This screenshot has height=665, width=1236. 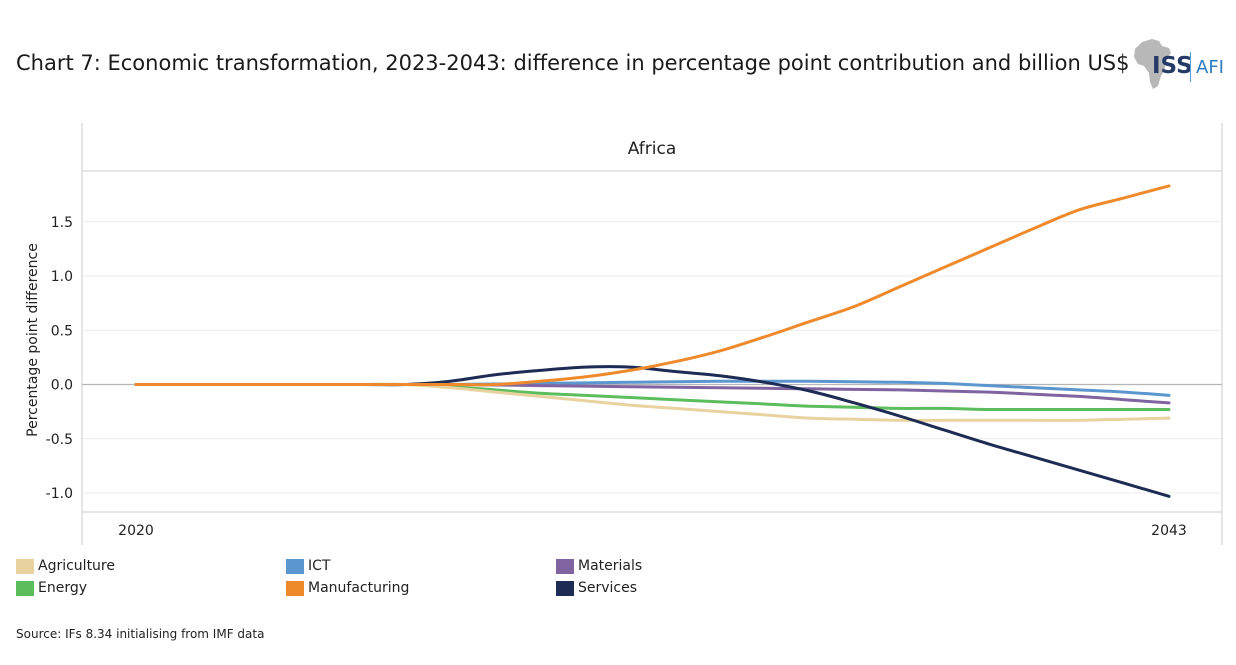 I want to click on series-line-agriculture, so click(x=652, y=402).